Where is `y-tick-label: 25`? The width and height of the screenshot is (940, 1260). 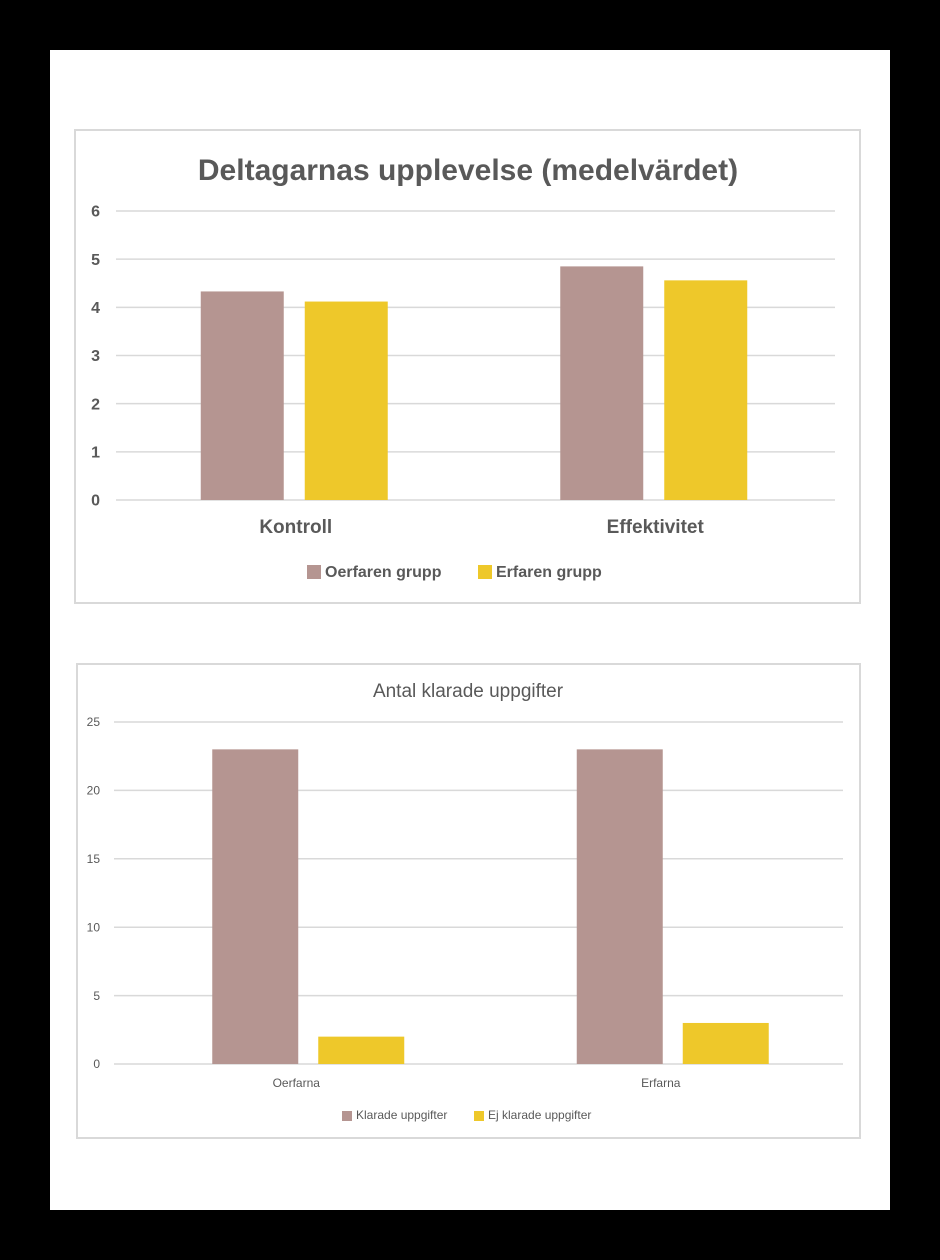 y-tick-label: 25 is located at coordinates (94, 722).